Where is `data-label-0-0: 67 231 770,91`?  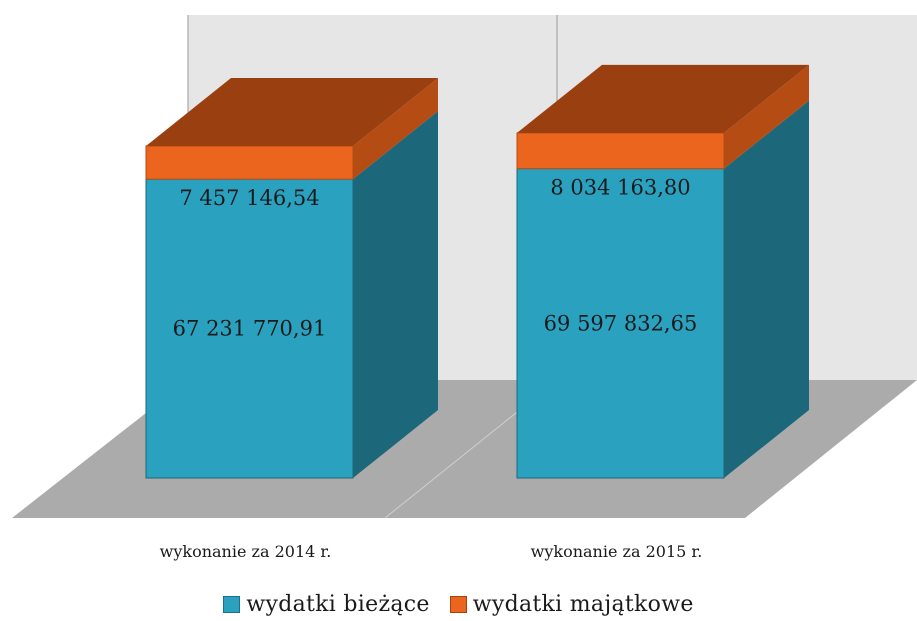 data-label-0-0: 67 231 770,91 is located at coordinates (250, 329).